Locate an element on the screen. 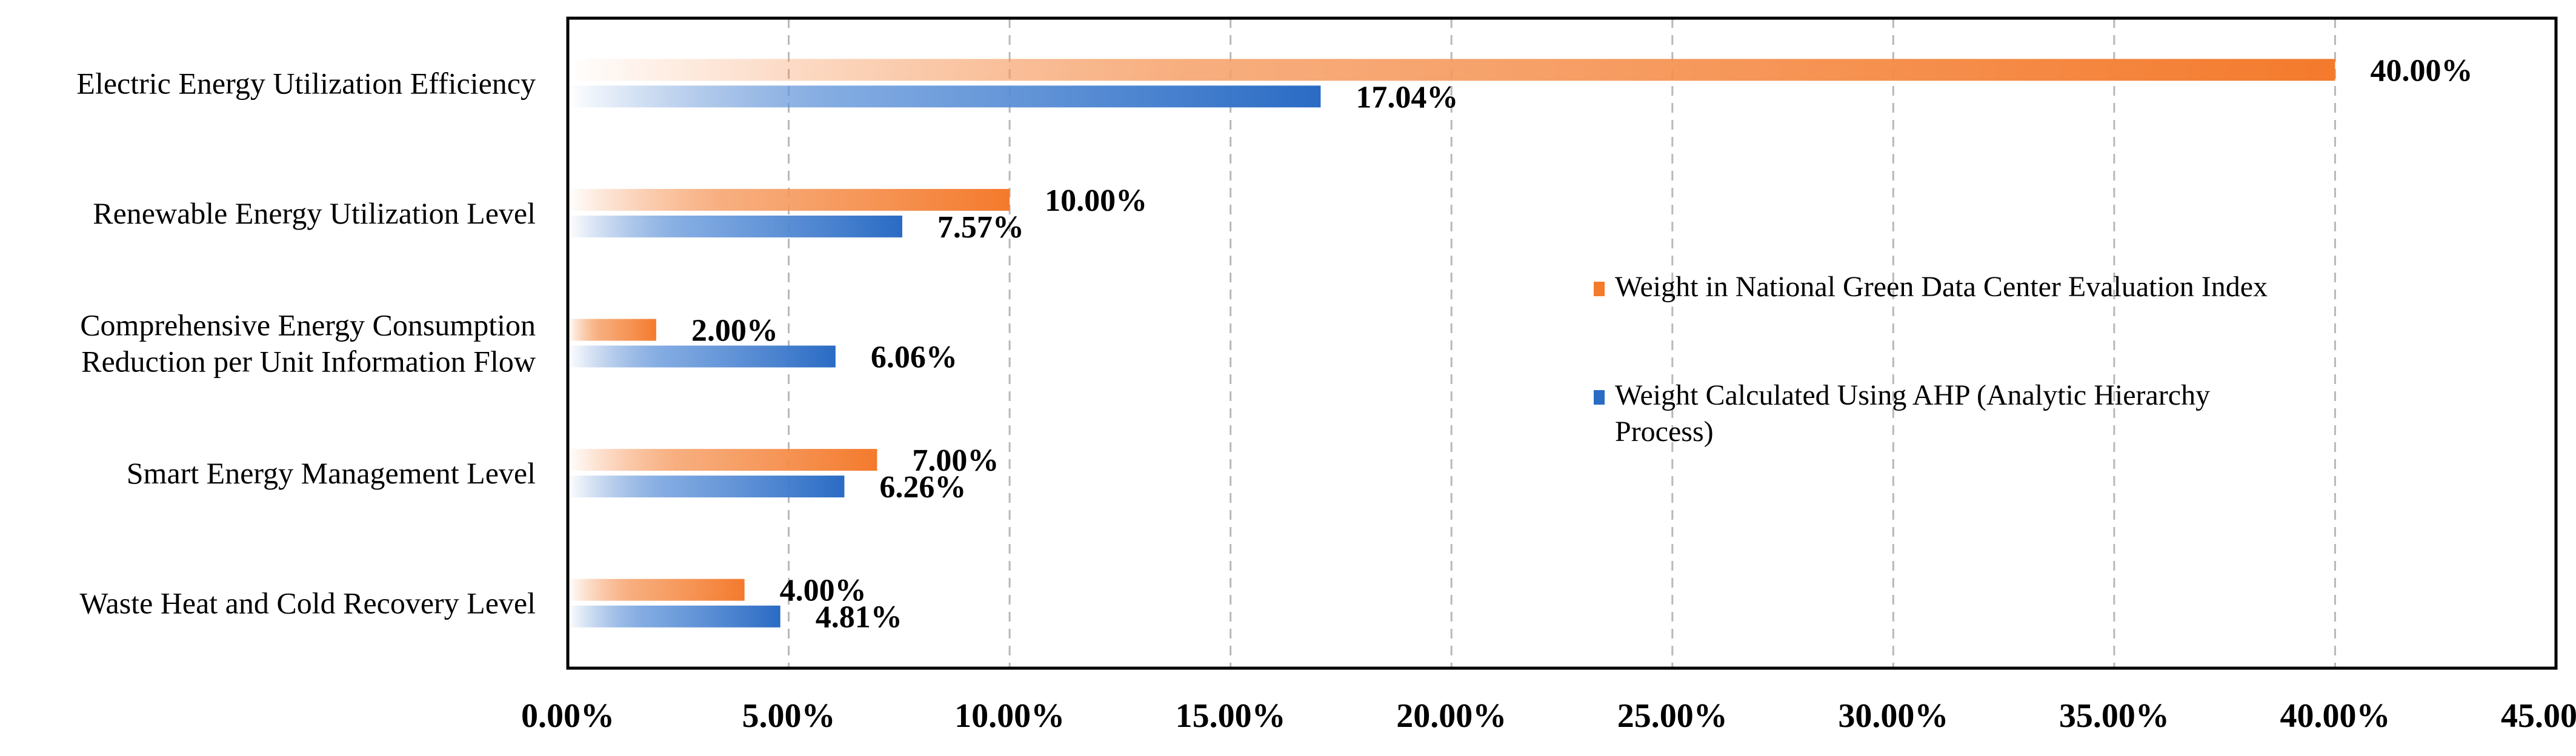 This screenshot has width=2576, height=756. category-label: Renewable Energy Utilization Level is located at coordinates (314, 213).